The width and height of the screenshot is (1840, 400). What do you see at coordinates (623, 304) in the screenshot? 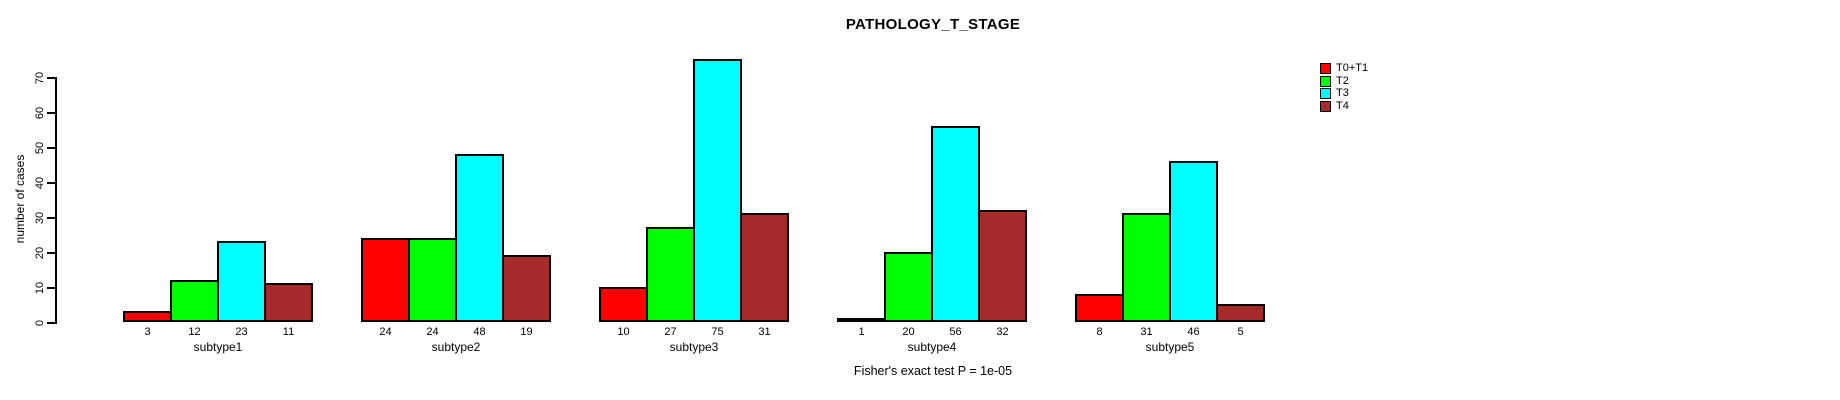
I see `bar-subtype3-T0+T1` at bounding box center [623, 304].